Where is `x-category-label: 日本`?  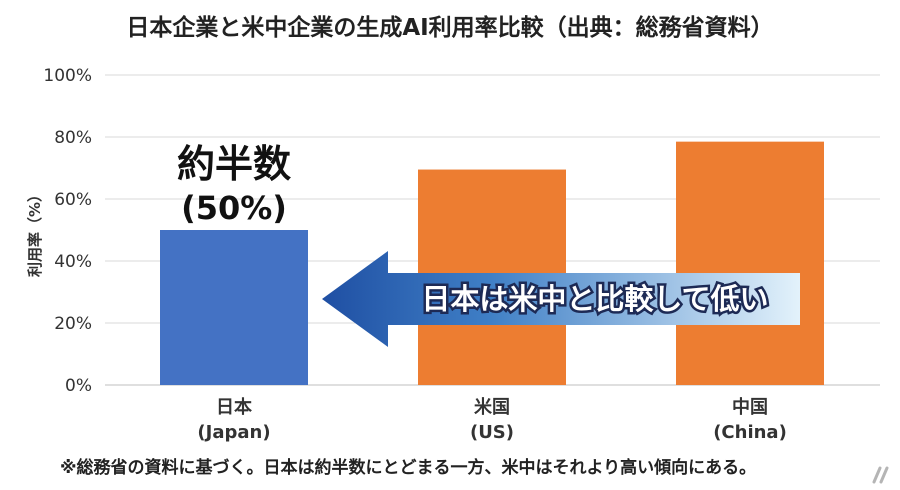 x-category-label: 日本 is located at coordinates (234, 407).